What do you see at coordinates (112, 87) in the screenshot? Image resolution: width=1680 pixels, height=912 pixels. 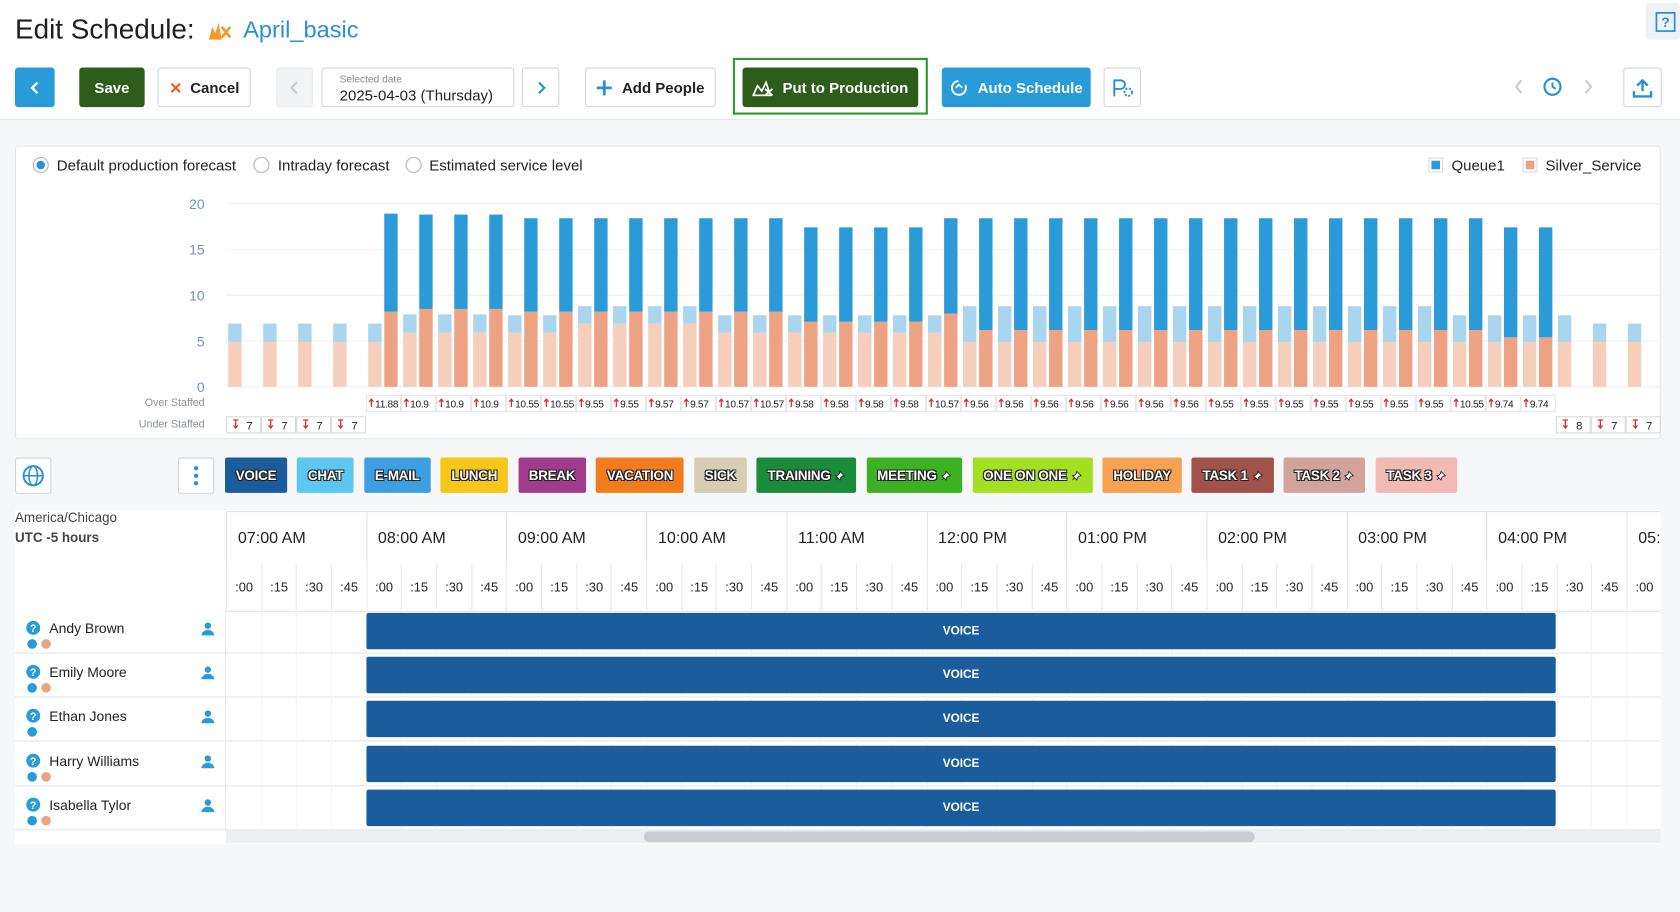 I see `save-button: Save` at bounding box center [112, 87].